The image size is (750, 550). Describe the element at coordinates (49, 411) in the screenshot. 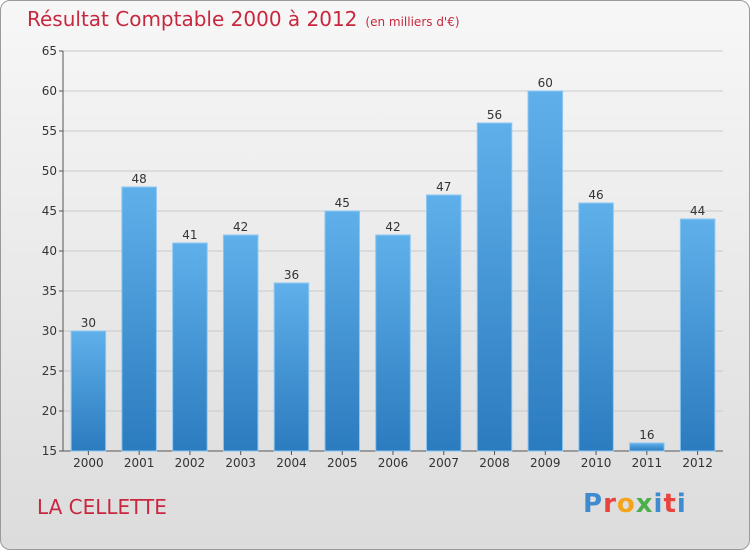

I see `y-tick-label: 20` at that location.